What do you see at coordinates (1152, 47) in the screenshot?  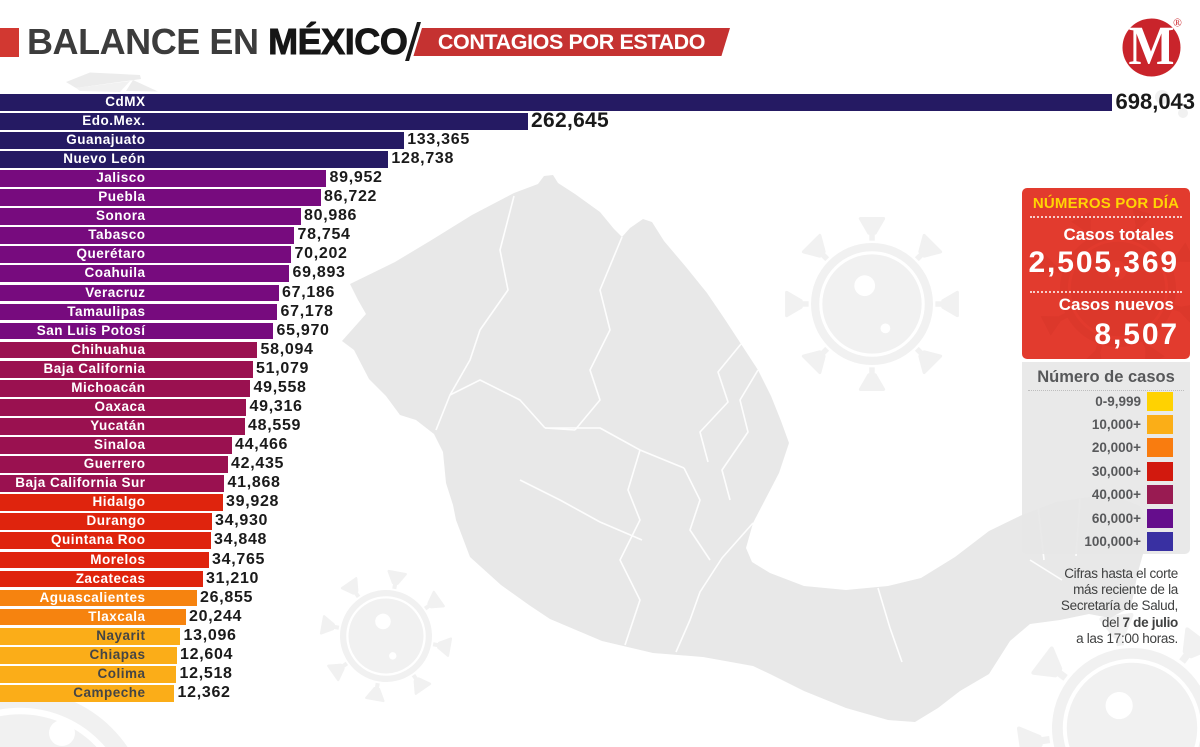 I see `svg-text: M` at bounding box center [1152, 47].